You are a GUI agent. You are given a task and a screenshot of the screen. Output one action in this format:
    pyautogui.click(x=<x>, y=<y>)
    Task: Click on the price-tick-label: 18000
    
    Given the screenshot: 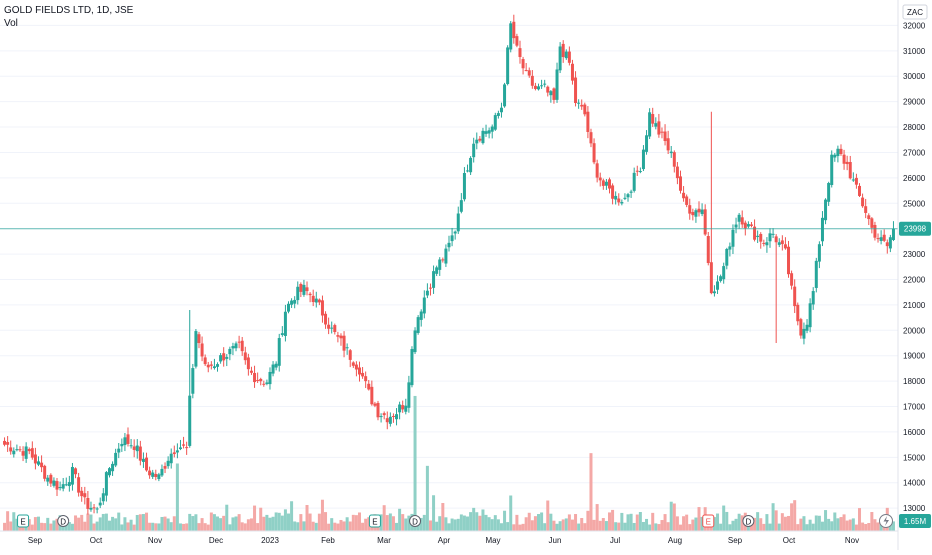 What is the action you would take?
    pyautogui.click(x=914, y=381)
    